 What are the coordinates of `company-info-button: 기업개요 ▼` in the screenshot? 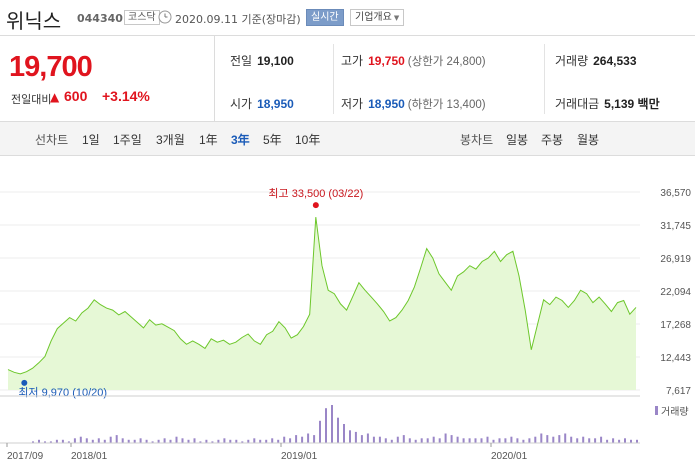 It's located at (377, 17).